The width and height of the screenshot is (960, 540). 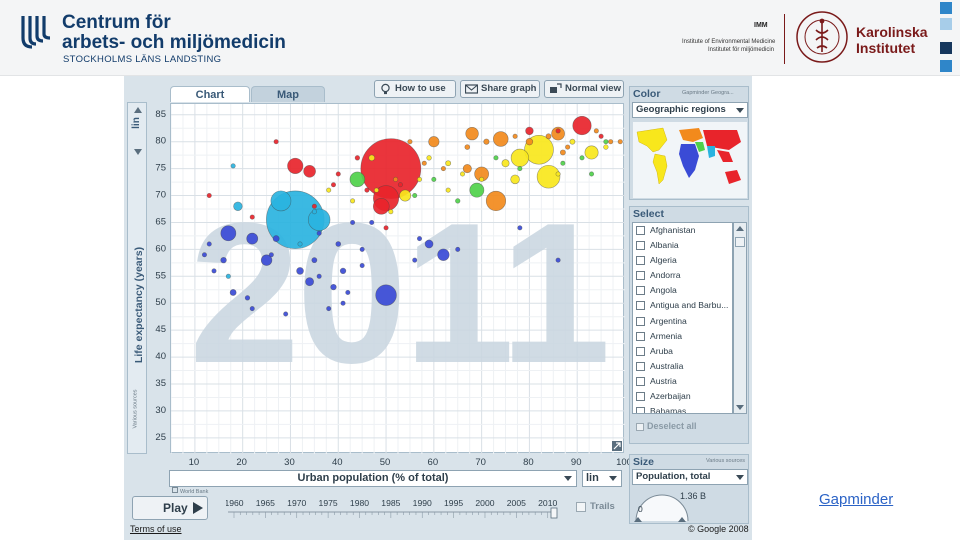 I want to click on country-item: Armenia, so click(x=682, y=336).